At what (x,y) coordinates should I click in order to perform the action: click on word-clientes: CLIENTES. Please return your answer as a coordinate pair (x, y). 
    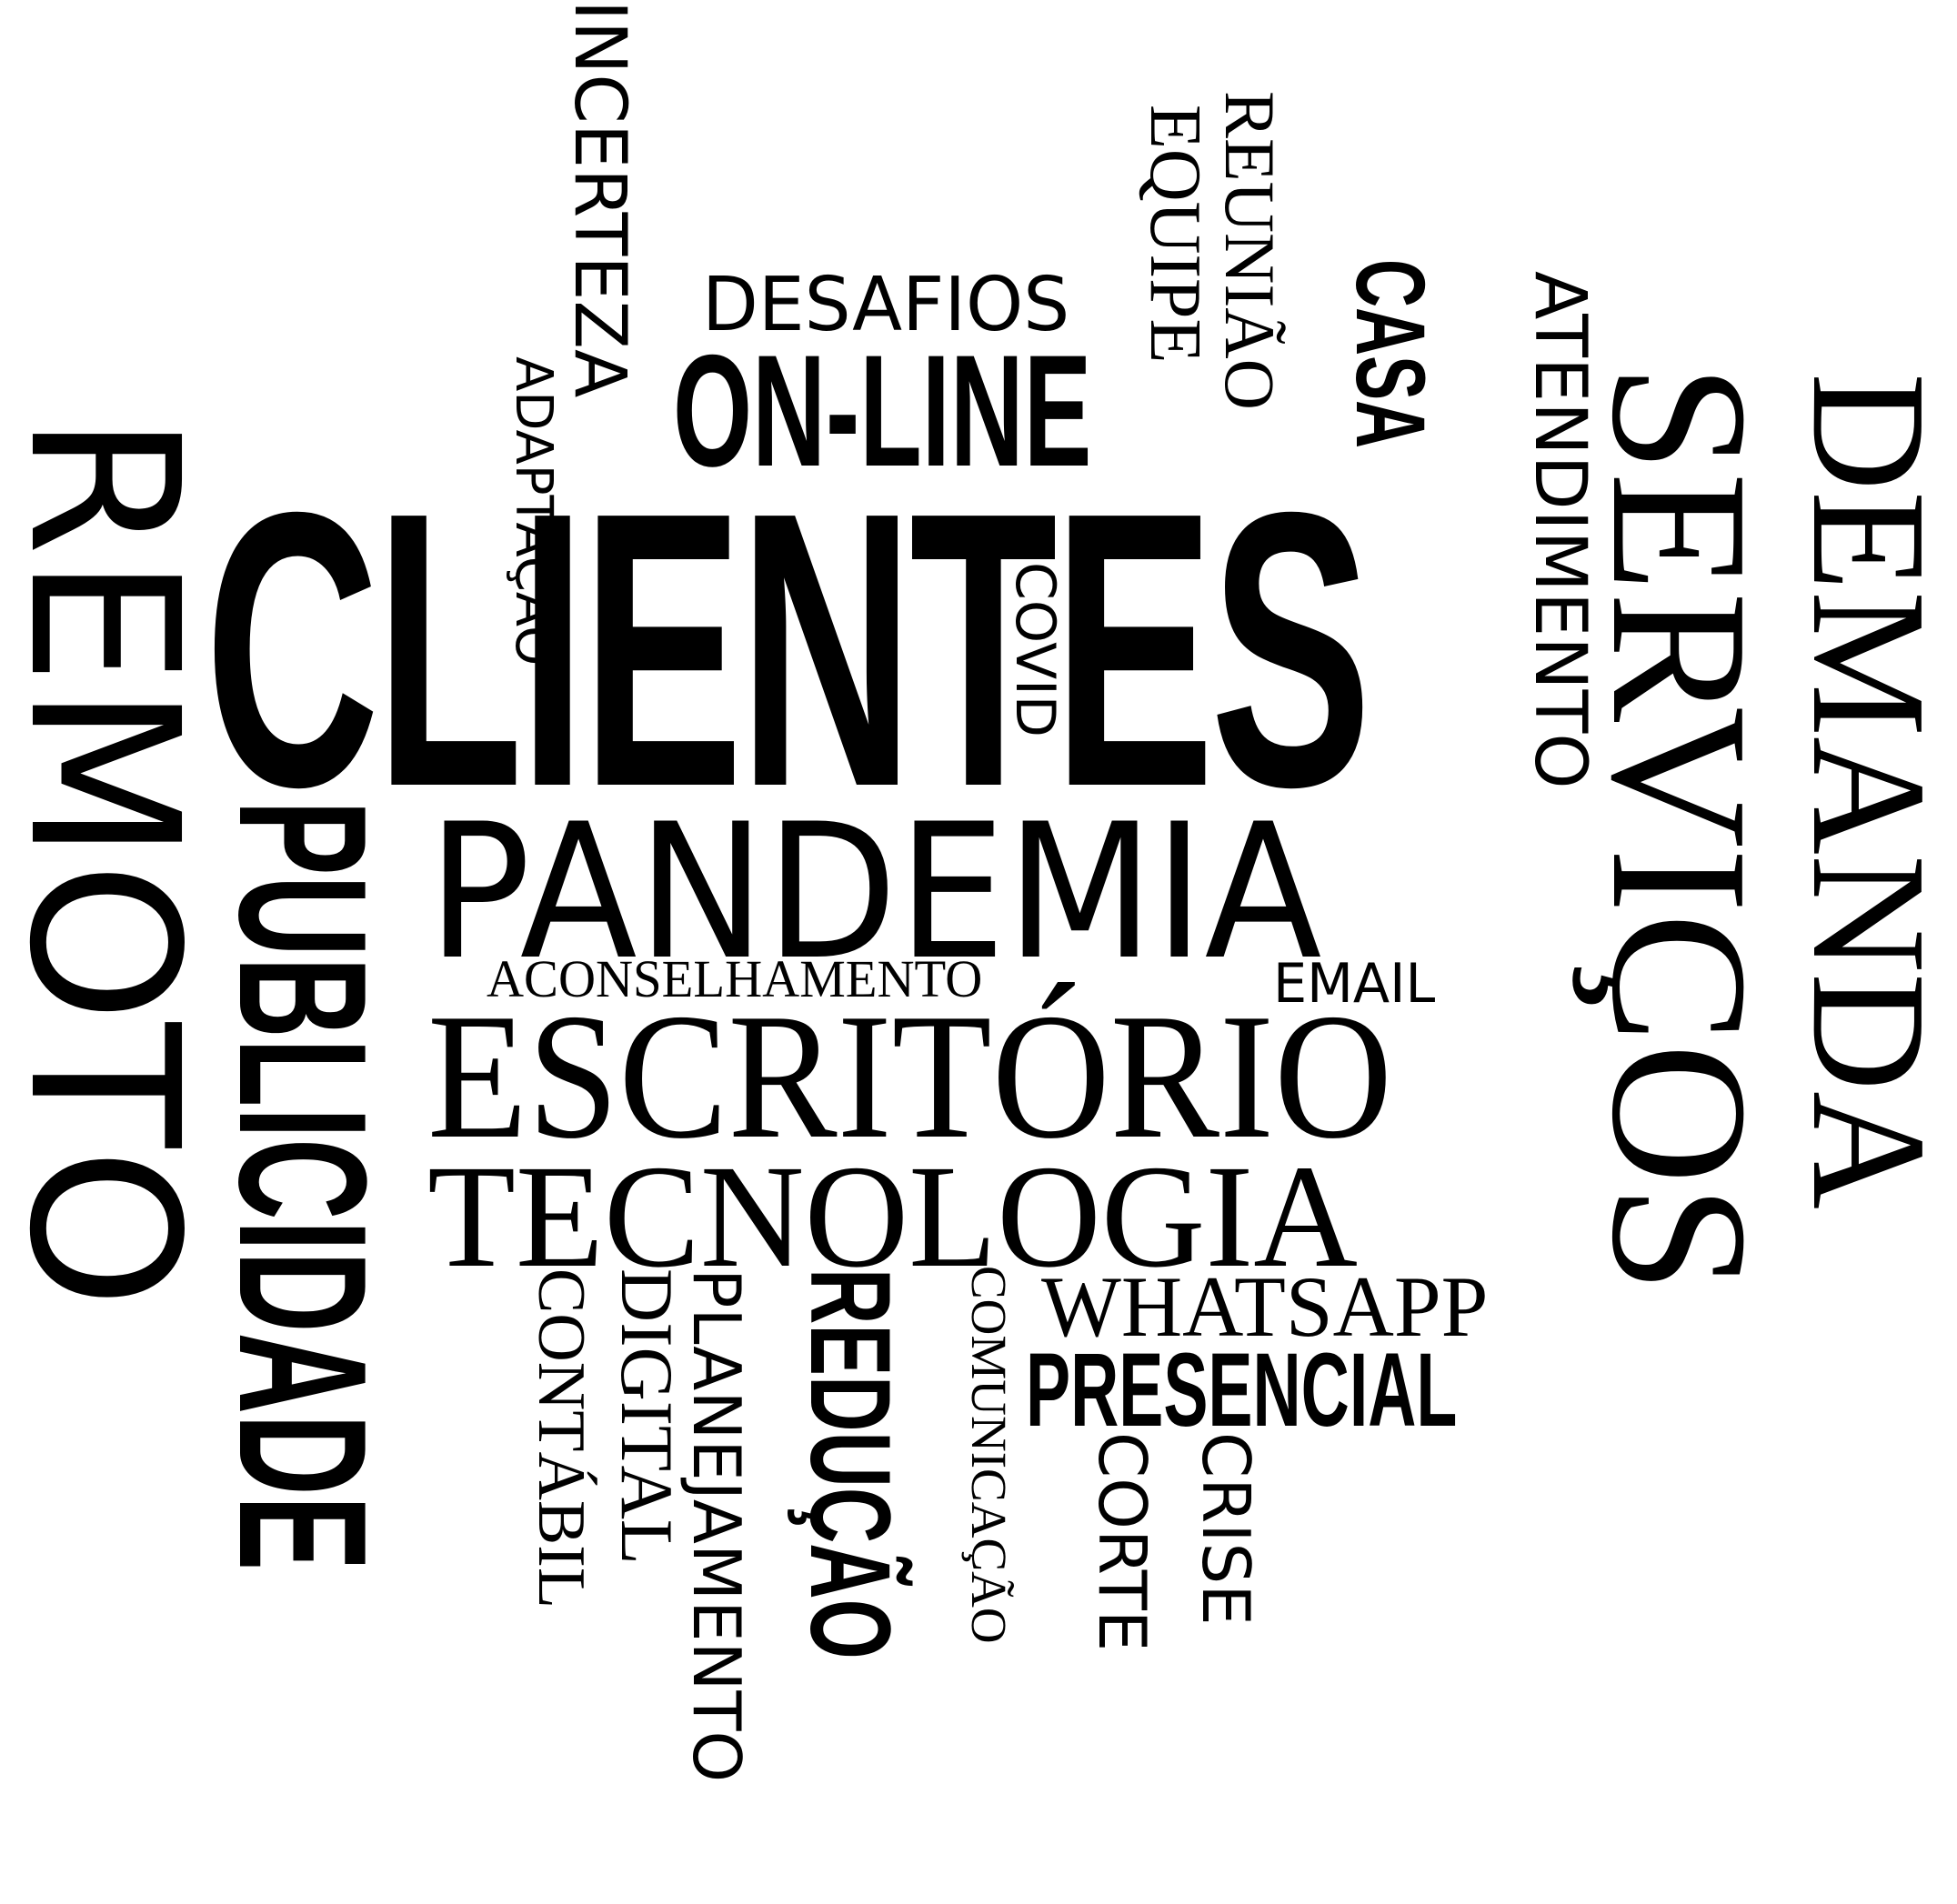
    Looking at the image, I should click on (788, 650).